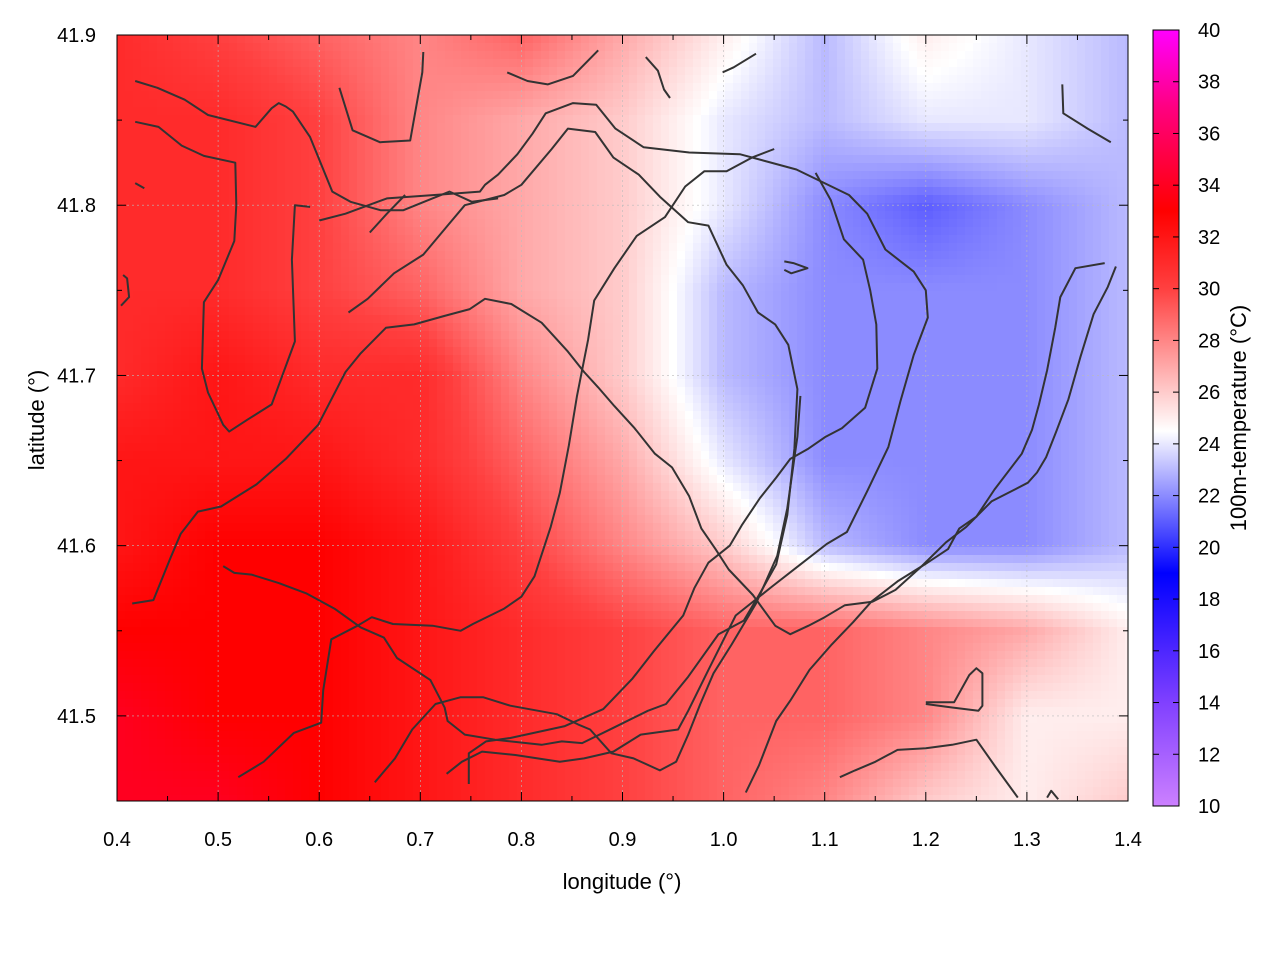 The width and height of the screenshot is (1280, 965). I want to click on x-tick-label: 1.0, so click(724, 840).